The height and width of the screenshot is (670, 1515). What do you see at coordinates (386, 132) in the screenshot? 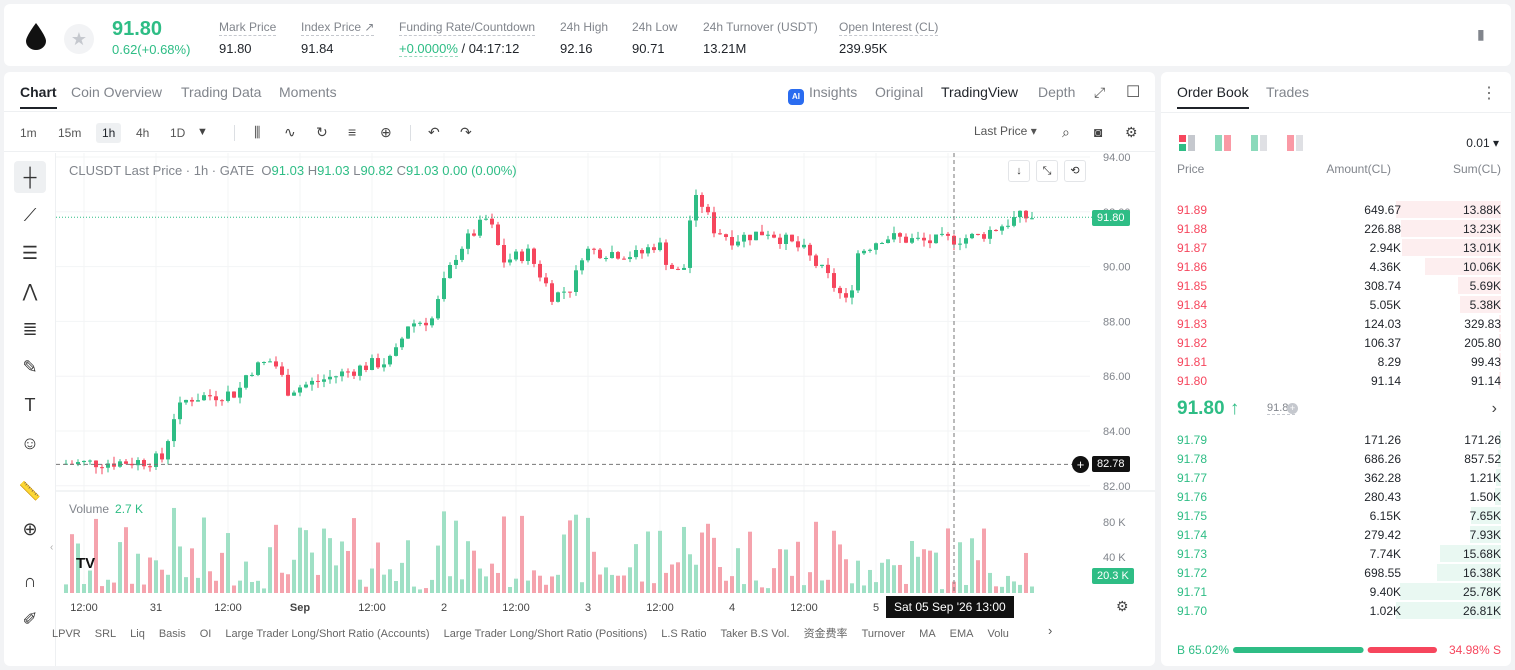
I see `alert-icon: ⊕` at bounding box center [386, 132].